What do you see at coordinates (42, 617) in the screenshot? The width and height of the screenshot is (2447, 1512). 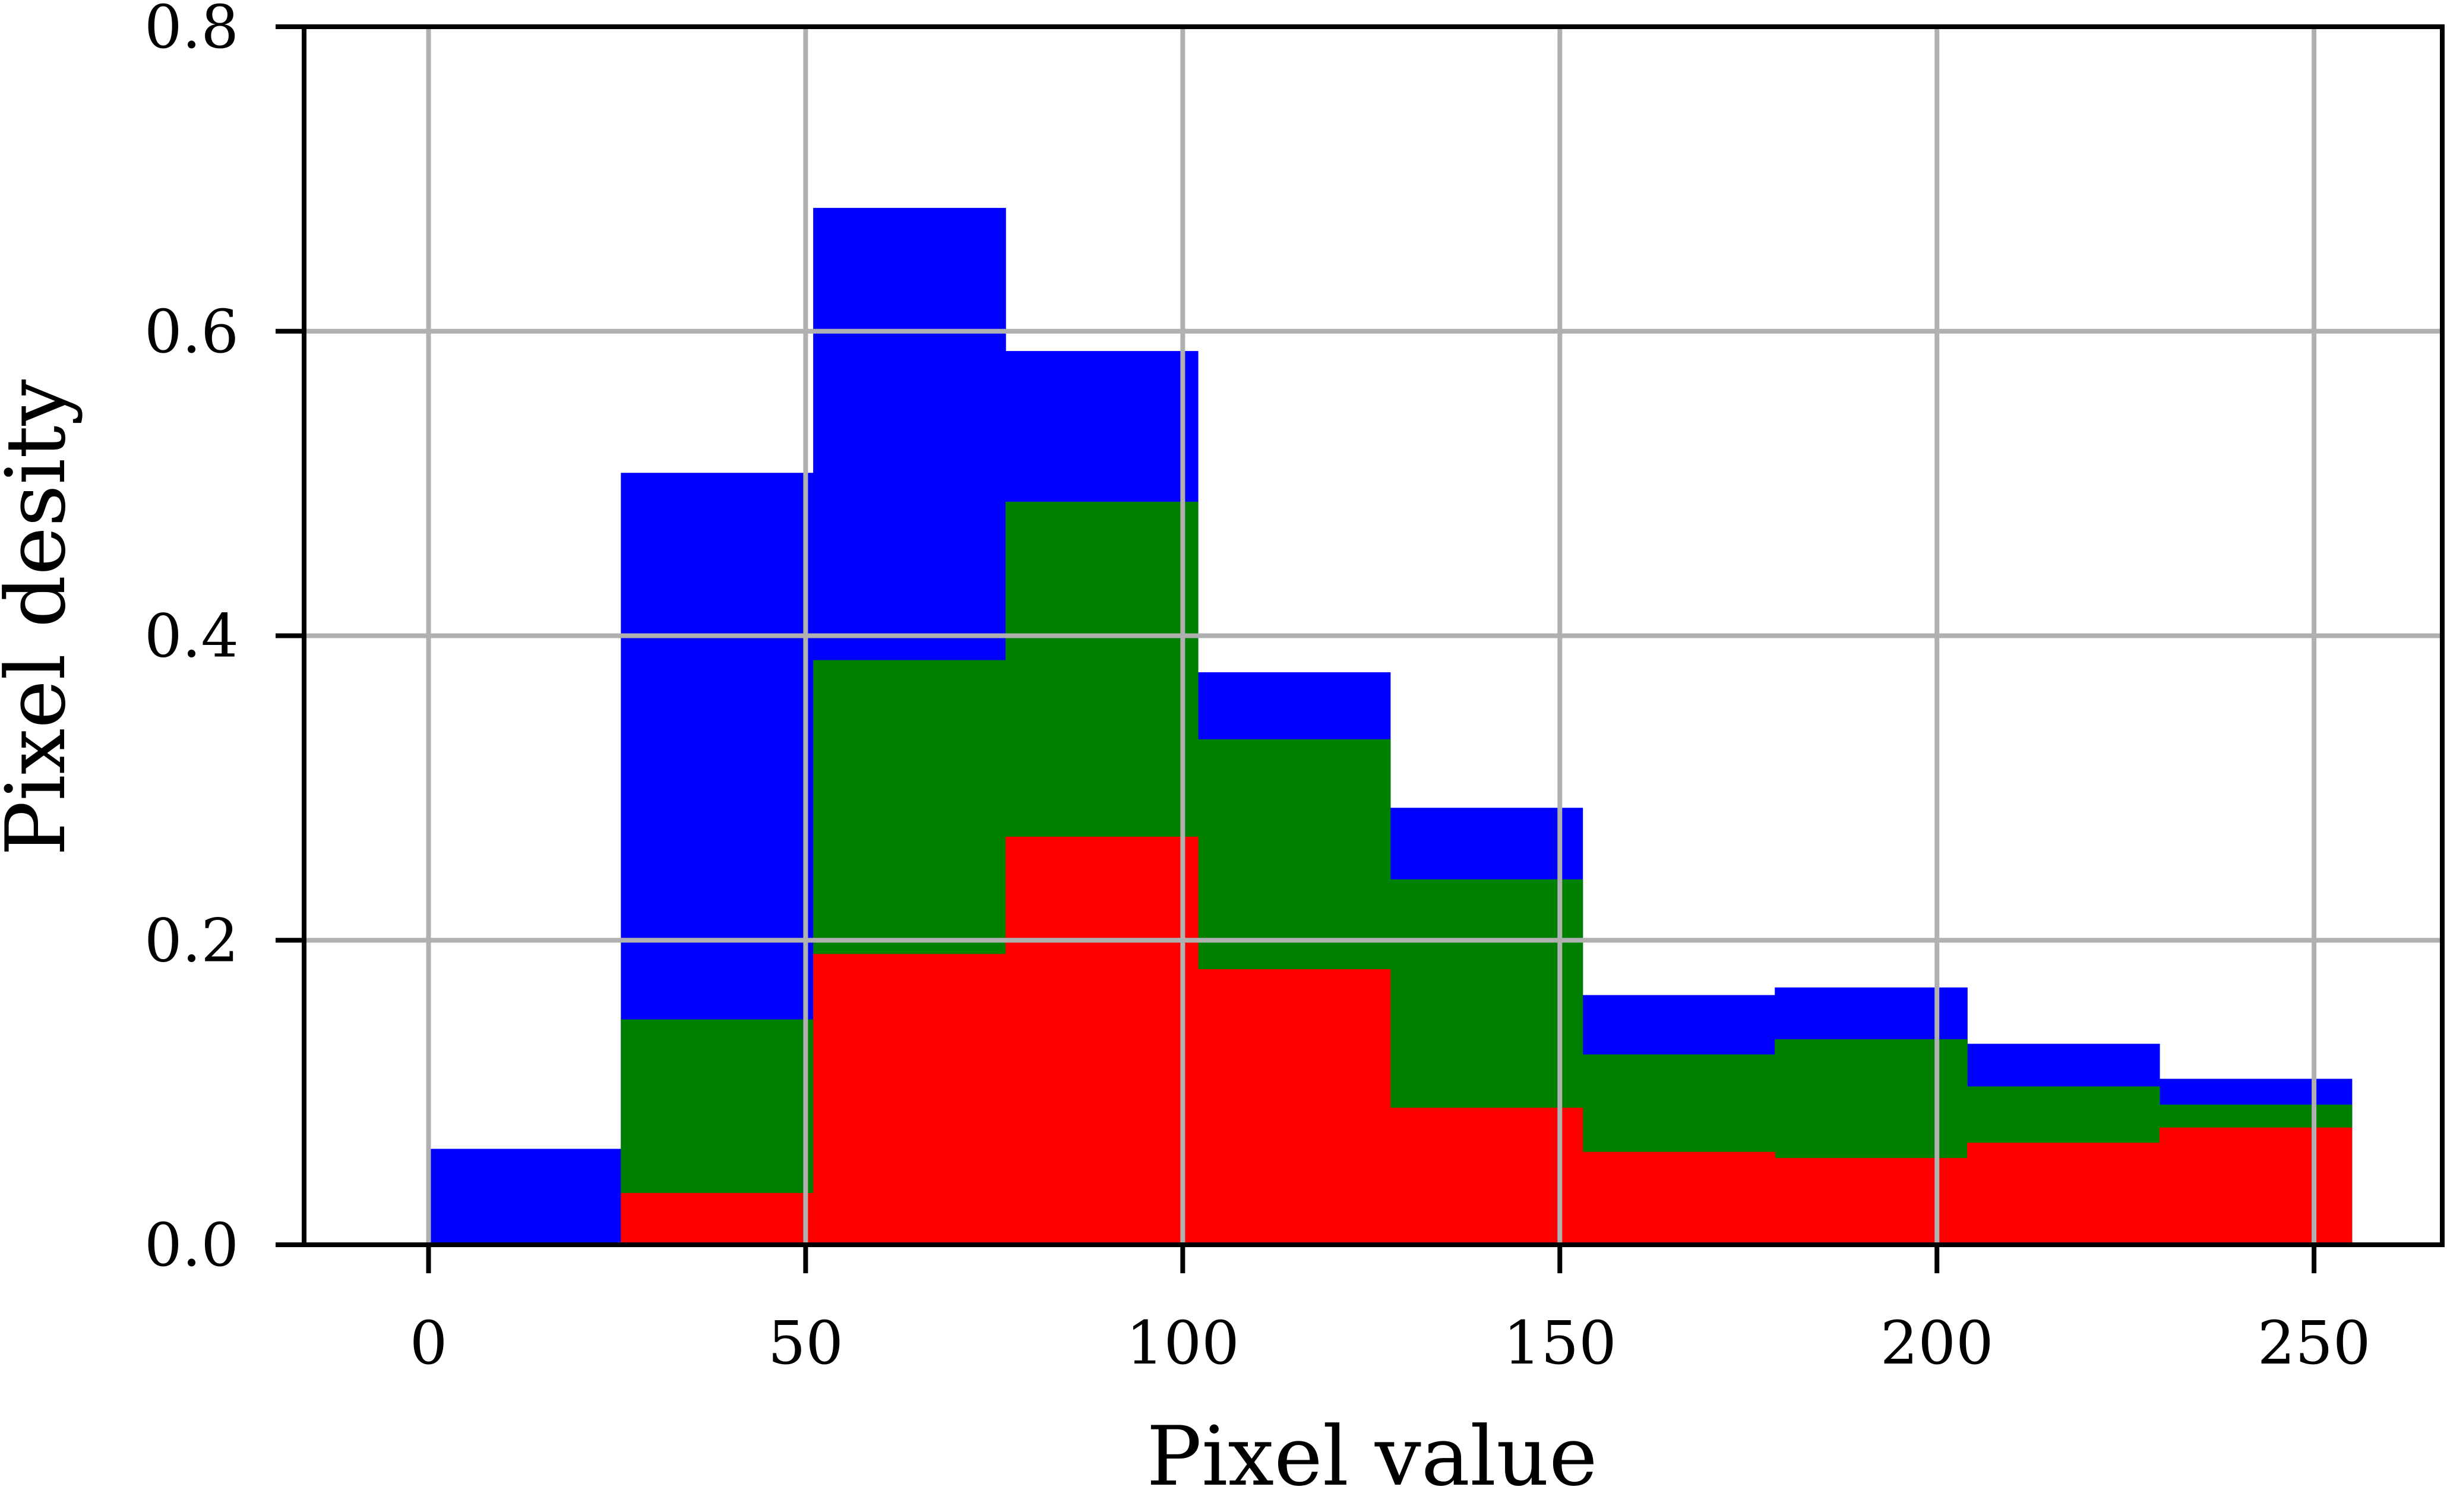 I see `y-axis-label: Pixel desity` at bounding box center [42, 617].